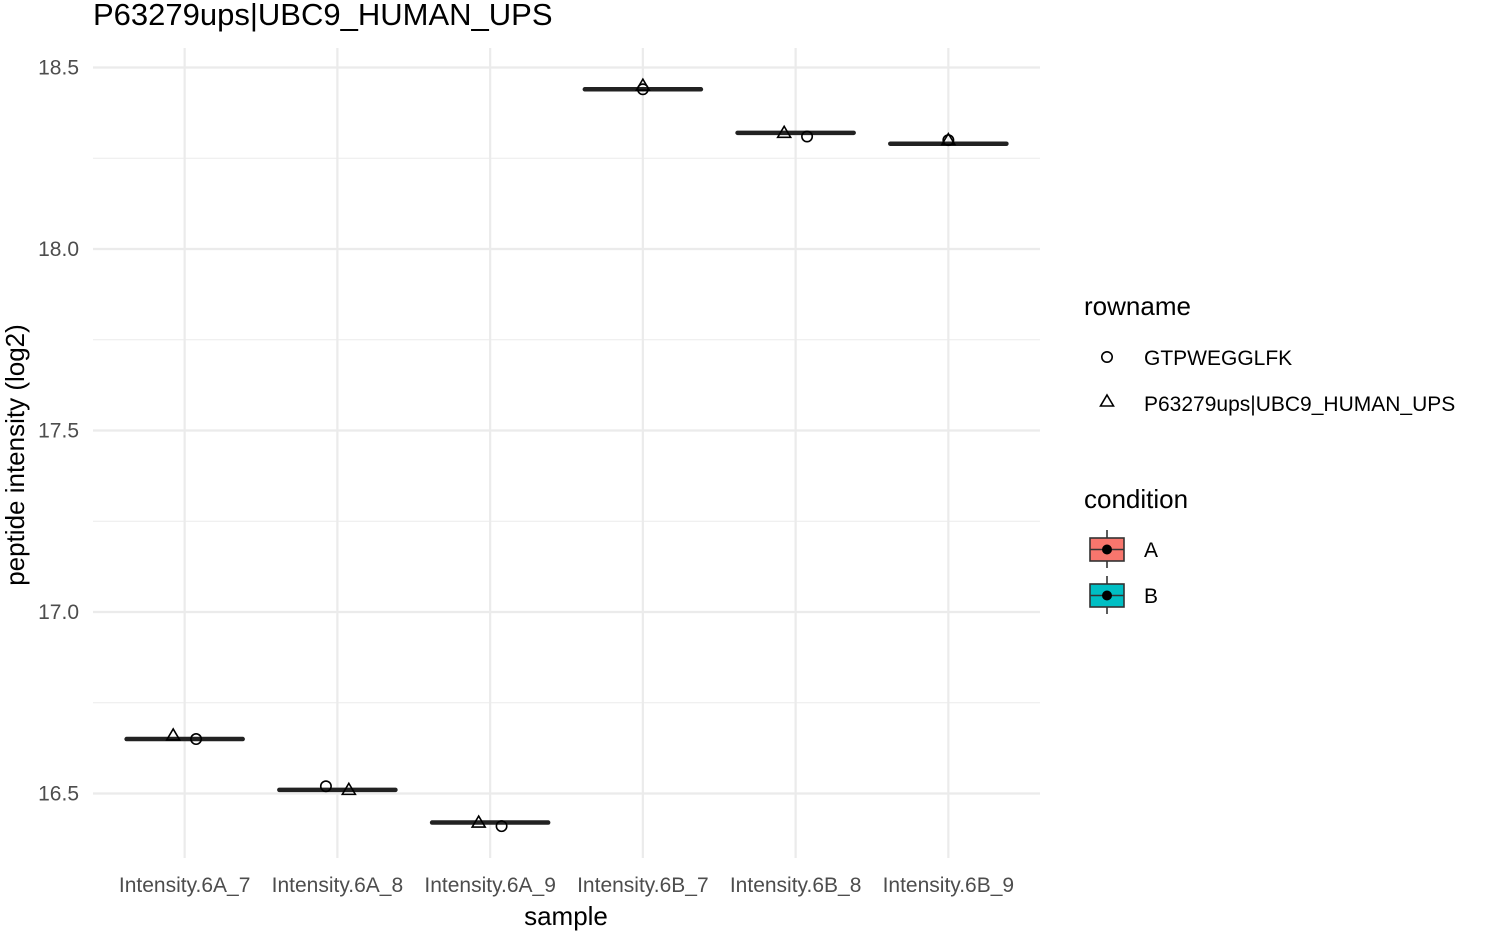 Image resolution: width=1492 pixels, height=932 pixels. I want to click on legend-condition: condition A B, so click(1136, 549).